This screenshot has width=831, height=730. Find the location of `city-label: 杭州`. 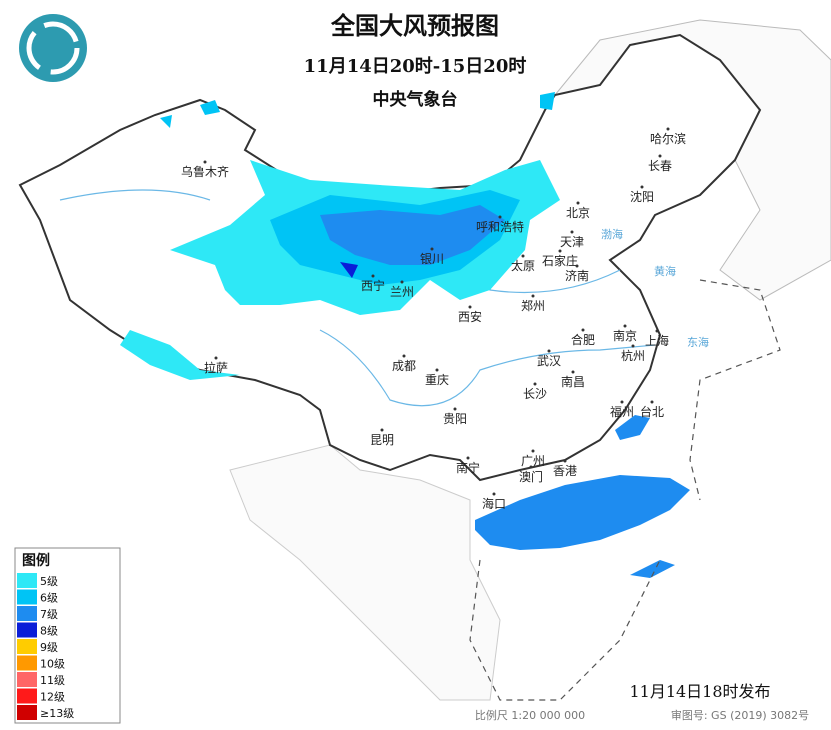

city-label: 杭州 is located at coordinates (633, 355).